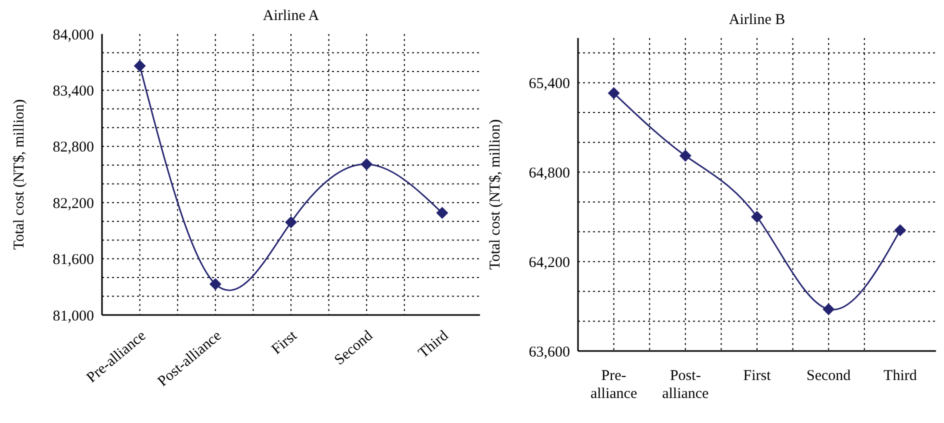 The height and width of the screenshot is (423, 944). What do you see at coordinates (73, 92) in the screenshot?
I see `y-tick-label: 83,400` at bounding box center [73, 92].